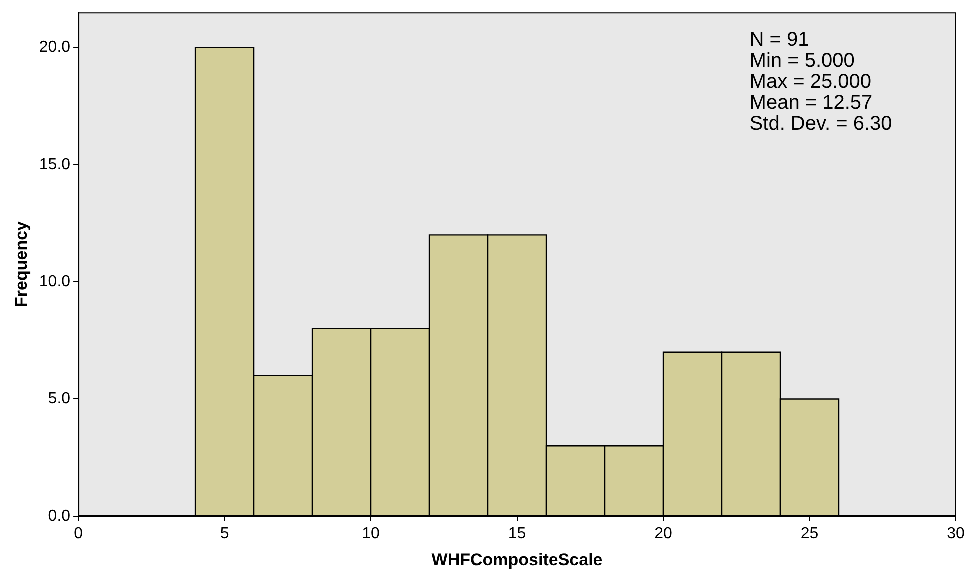 This screenshot has width=974, height=581. Describe the element at coordinates (21, 264) in the screenshot. I see `y-axis-title: Frequency` at that location.